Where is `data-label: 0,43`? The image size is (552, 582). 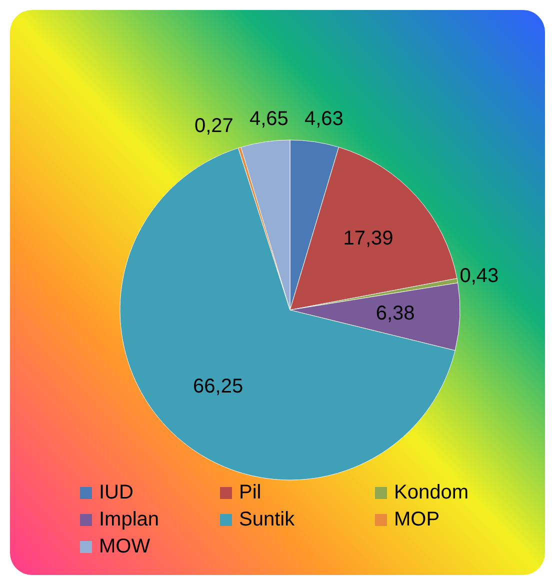 data-label: 0,43 is located at coordinates (479, 276).